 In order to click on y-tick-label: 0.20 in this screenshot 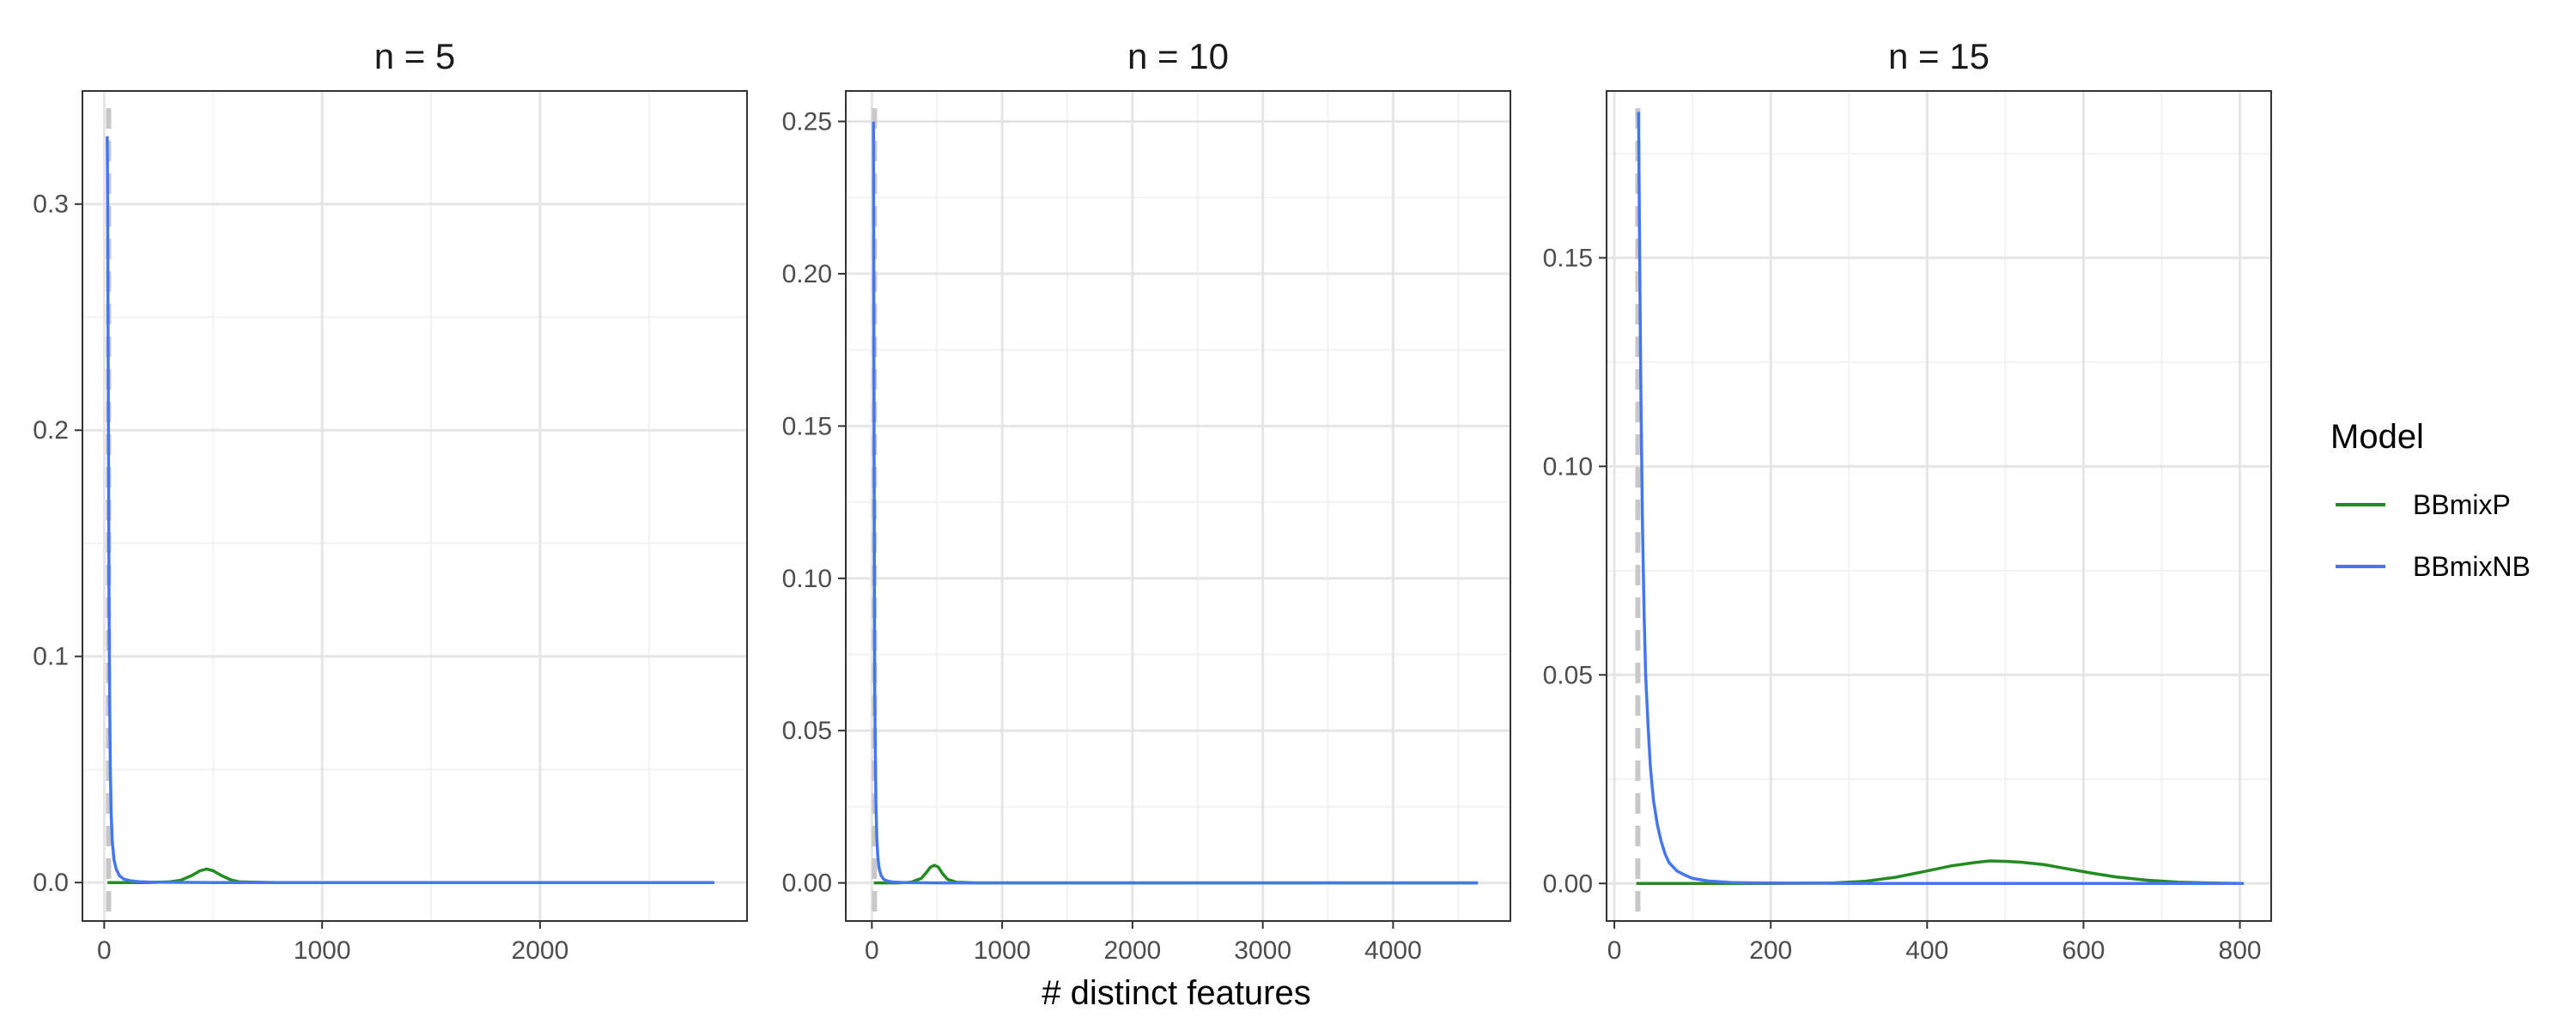, I will do `click(807, 274)`.